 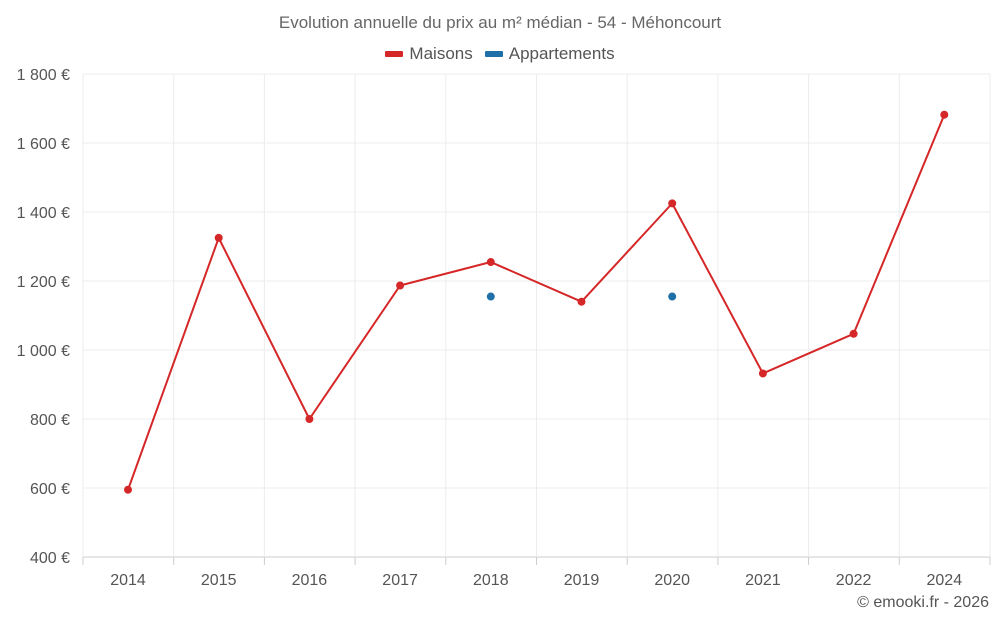 What do you see at coordinates (923, 602) in the screenshot?
I see `credit-text: © emooki.fr - 2026` at bounding box center [923, 602].